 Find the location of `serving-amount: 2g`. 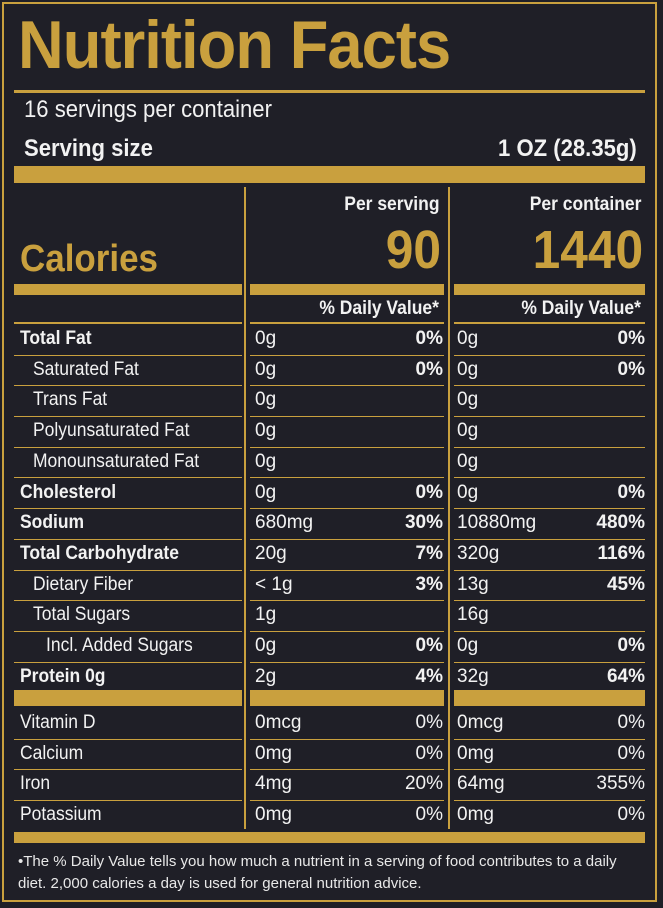

serving-amount: 2g is located at coordinates (266, 676).